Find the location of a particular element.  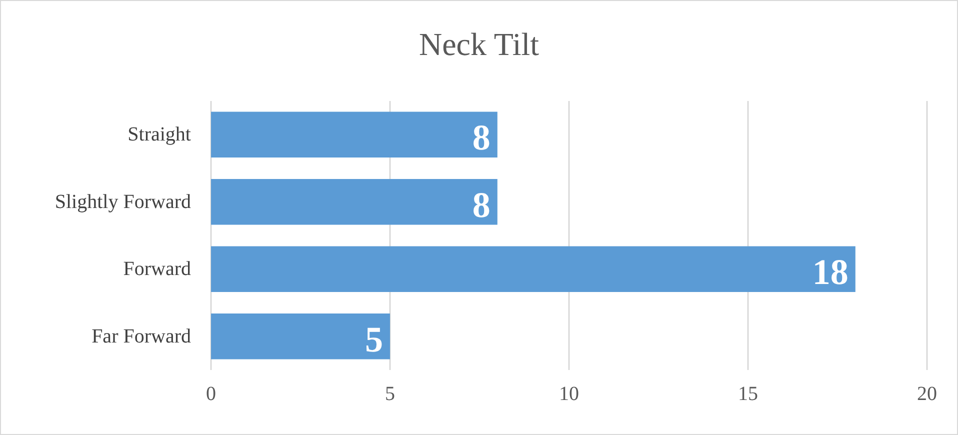

data-label: 18 is located at coordinates (830, 272).